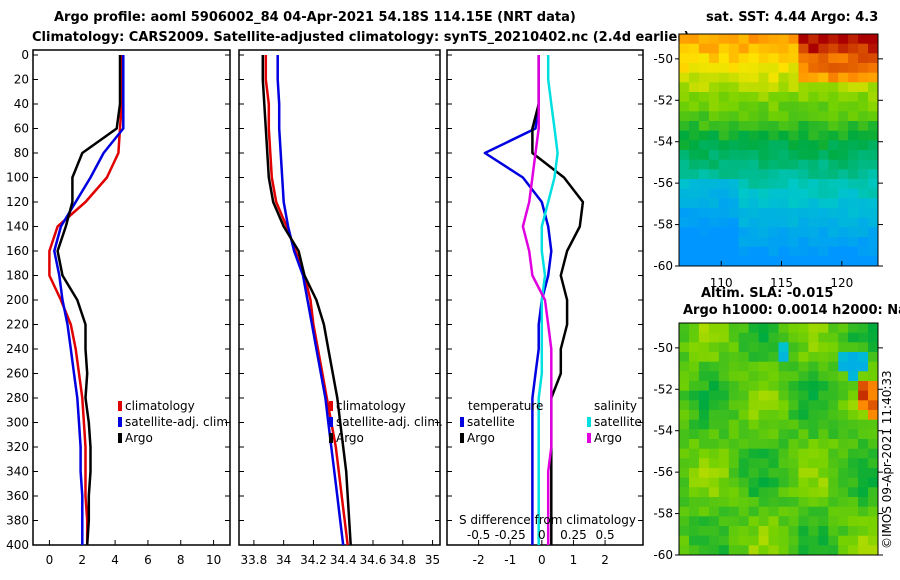  I want to click on legend-swatch-sal-satellite, so click(589, 422).